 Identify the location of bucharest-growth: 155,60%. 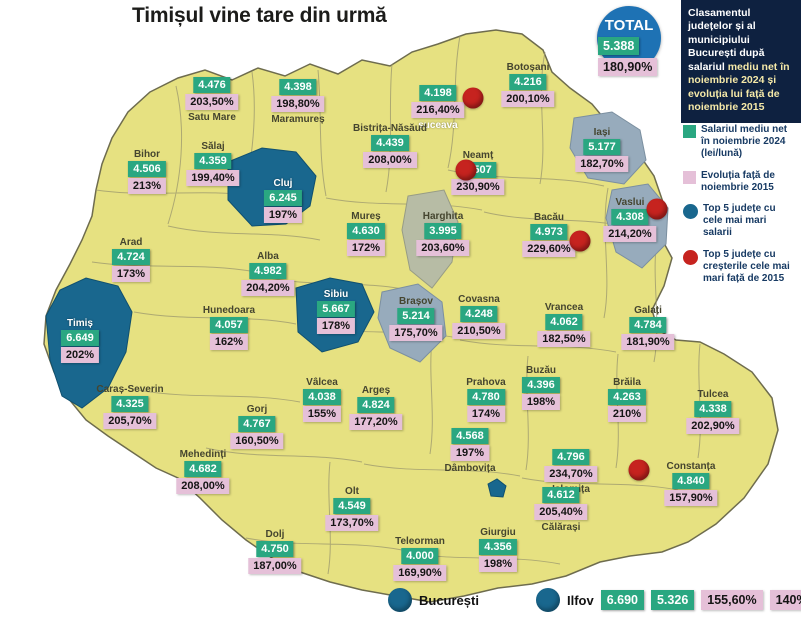
(732, 600).